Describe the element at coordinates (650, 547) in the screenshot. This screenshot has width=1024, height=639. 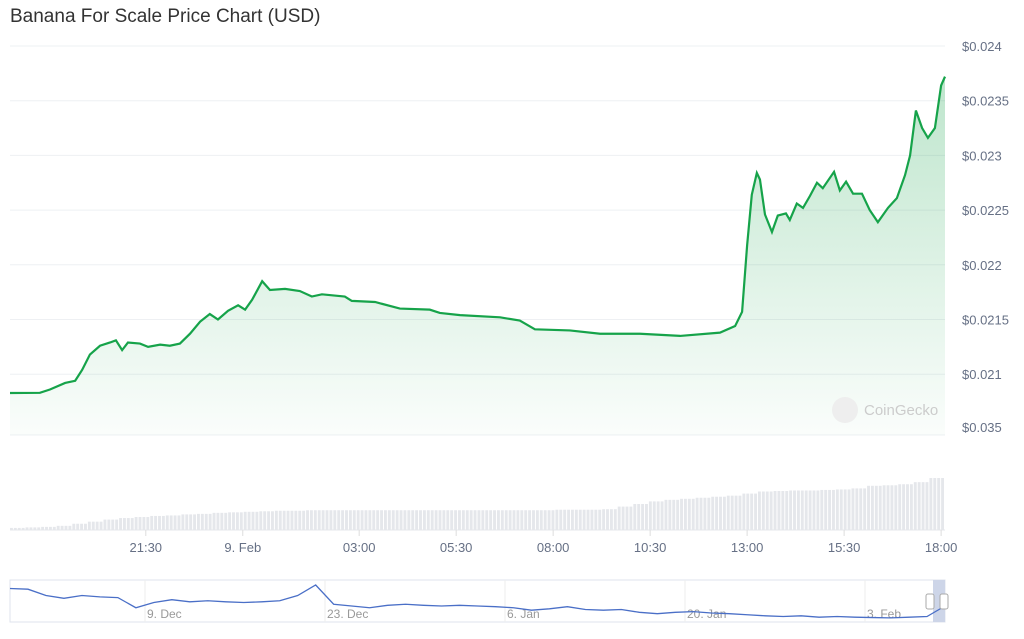
I see `x-tick-label: 10:30` at that location.